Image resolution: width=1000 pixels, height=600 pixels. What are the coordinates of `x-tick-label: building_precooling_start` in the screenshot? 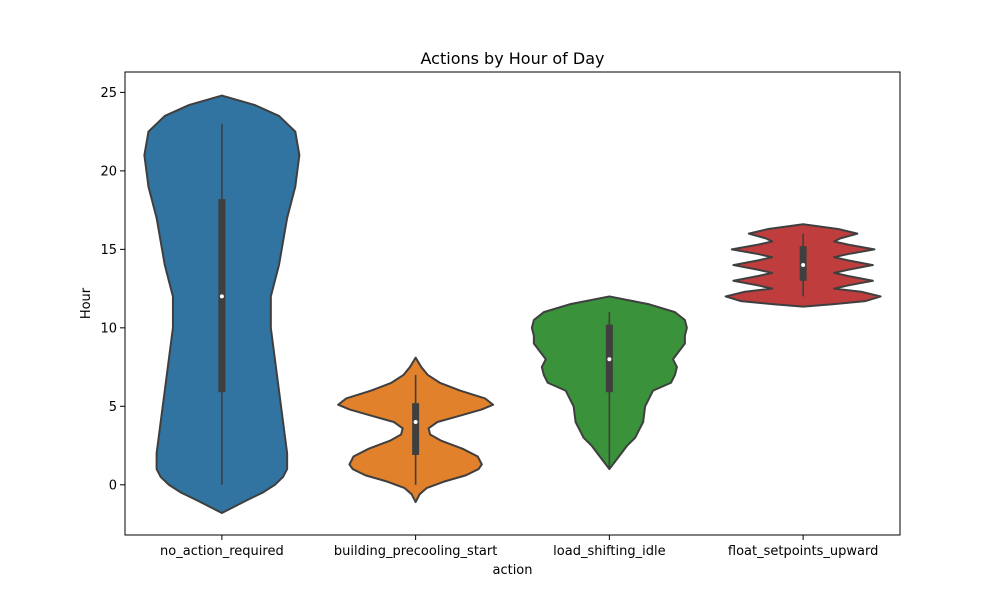 It's located at (415, 551).